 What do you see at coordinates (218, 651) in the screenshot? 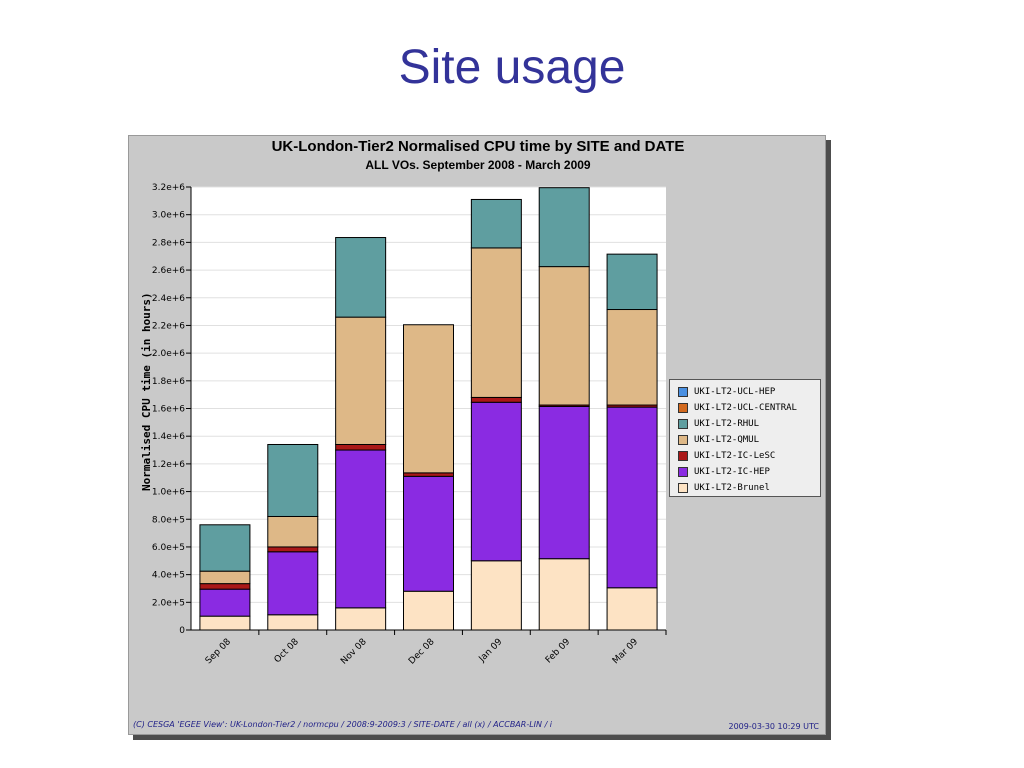
I see `x-tick-label: Sep 08` at bounding box center [218, 651].